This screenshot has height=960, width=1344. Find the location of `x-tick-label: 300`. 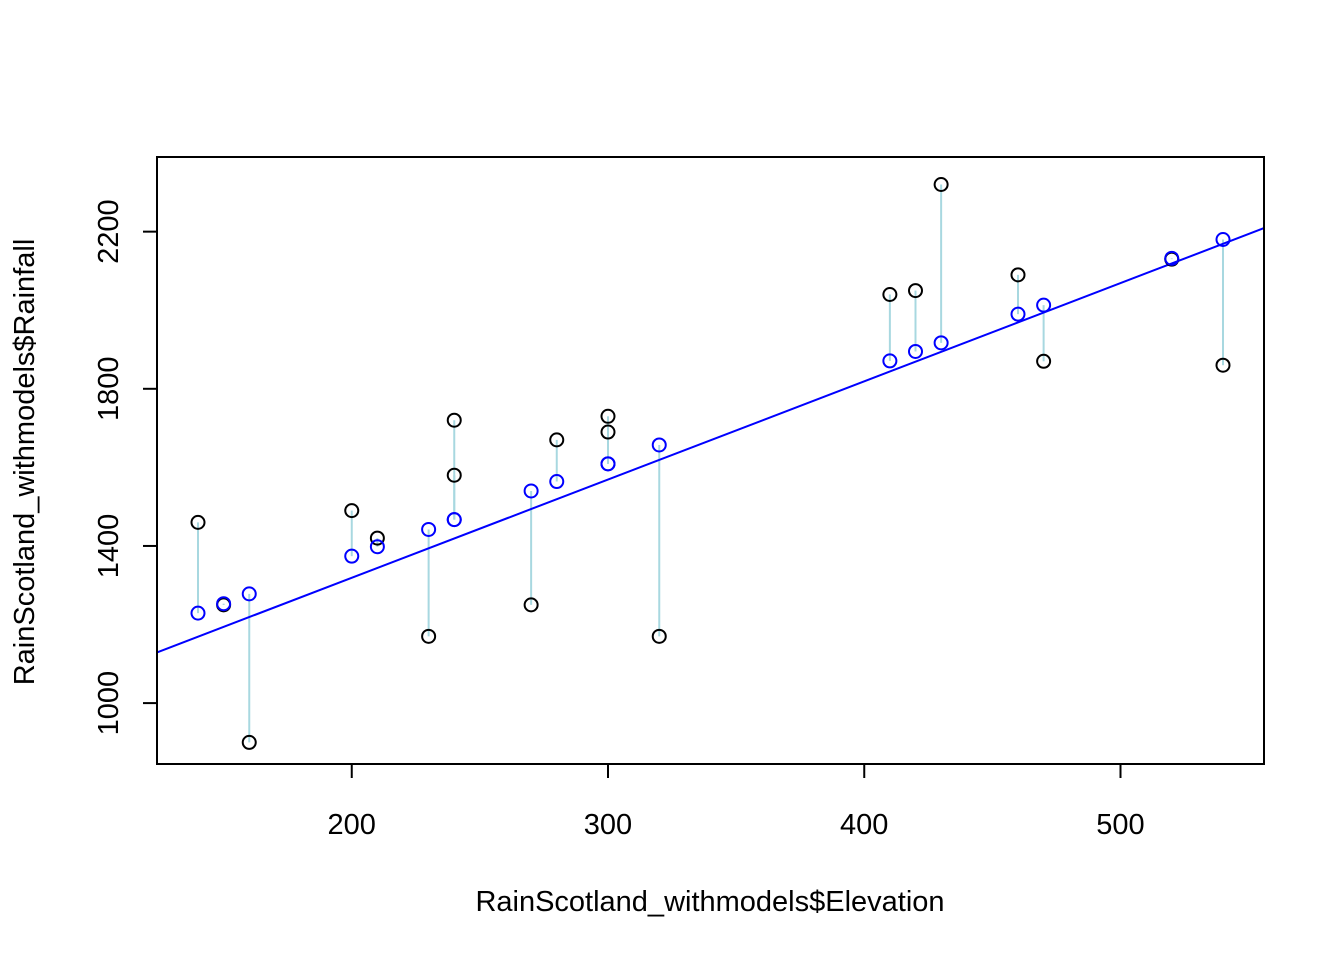

x-tick-label: 300 is located at coordinates (608, 825).